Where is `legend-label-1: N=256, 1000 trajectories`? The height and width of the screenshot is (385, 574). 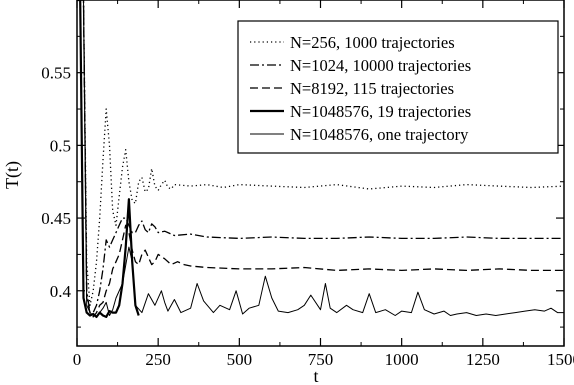 legend-label-1: N=256, 1000 trajectories is located at coordinates (372, 42).